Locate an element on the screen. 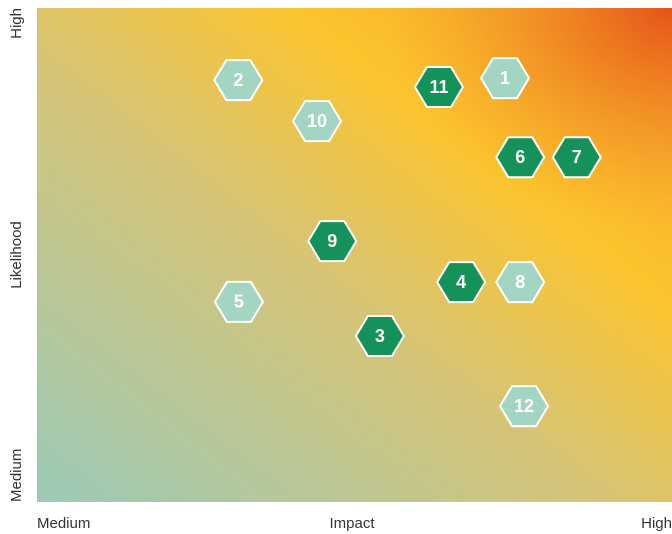  risk-label: 7 is located at coordinates (577, 157).